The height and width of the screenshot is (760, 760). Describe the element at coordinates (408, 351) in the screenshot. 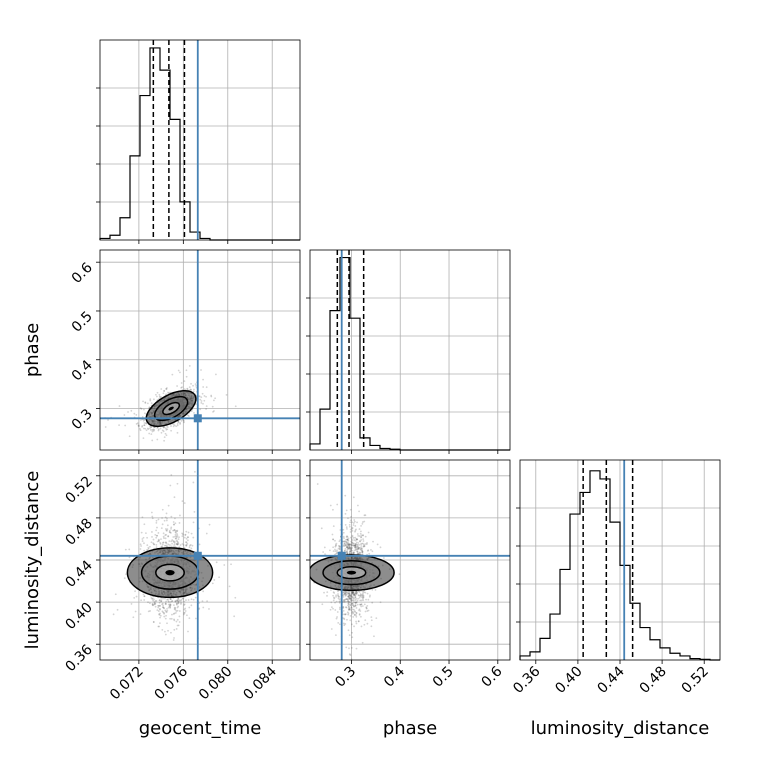

I see `hist-phase-panel` at that location.